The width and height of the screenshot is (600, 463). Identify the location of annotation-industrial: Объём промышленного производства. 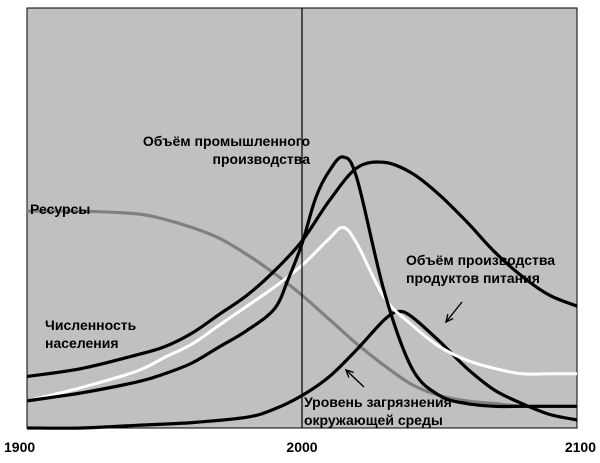
(226, 150).